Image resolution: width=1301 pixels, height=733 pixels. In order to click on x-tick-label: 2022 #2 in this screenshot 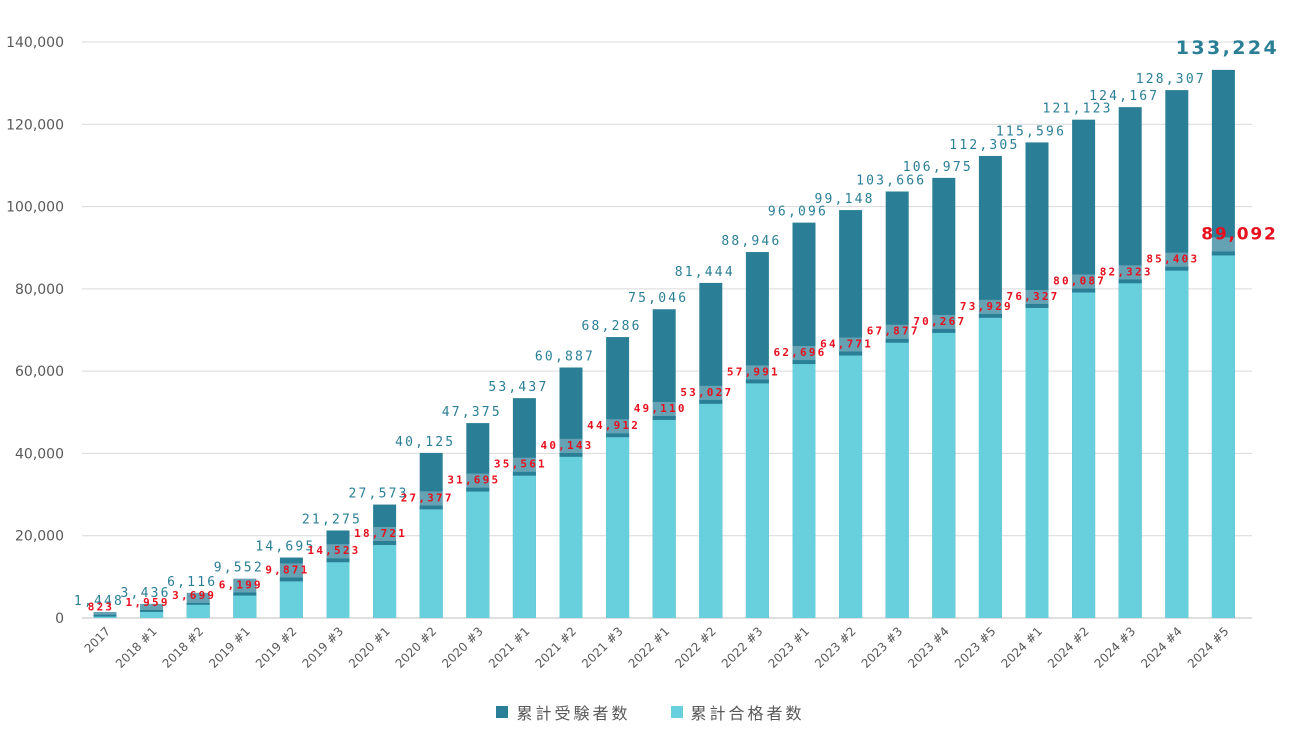, I will do `click(695, 647)`.